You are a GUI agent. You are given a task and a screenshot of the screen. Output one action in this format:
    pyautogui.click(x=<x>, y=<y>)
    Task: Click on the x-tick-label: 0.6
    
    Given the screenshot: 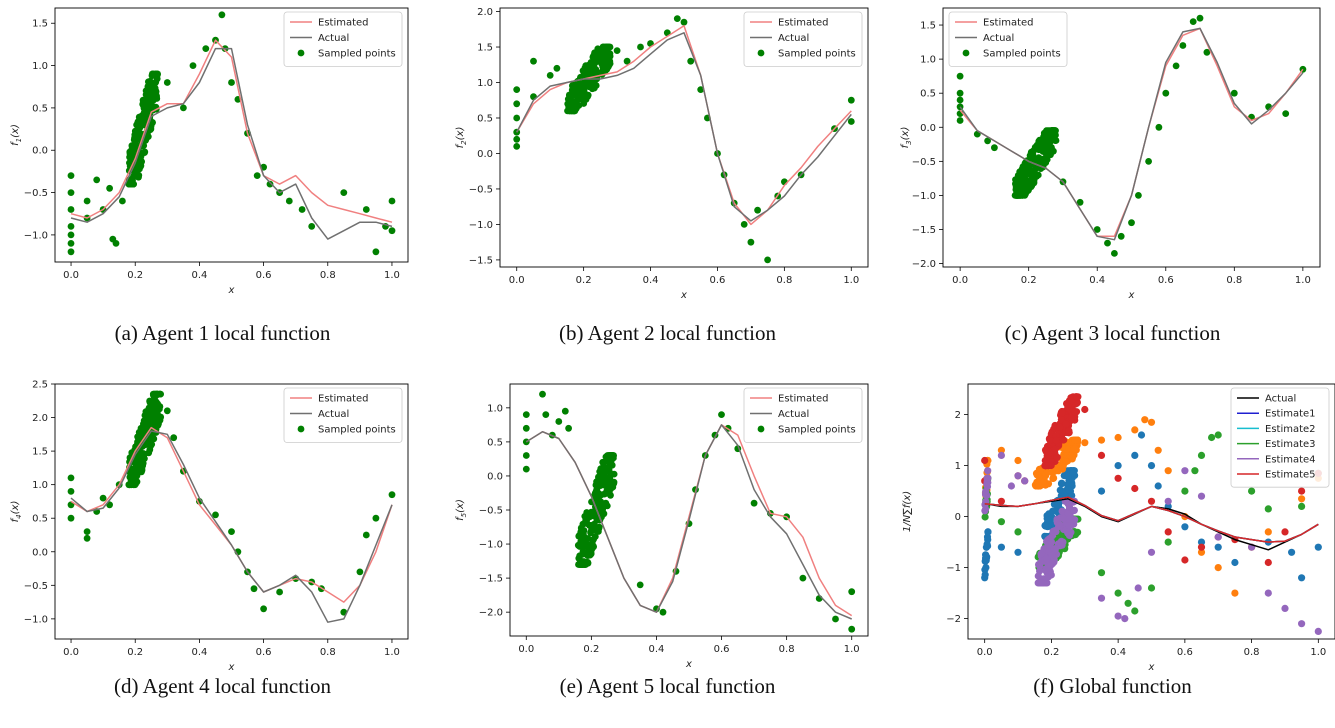 What is the action you would take?
    pyautogui.click(x=264, y=652)
    